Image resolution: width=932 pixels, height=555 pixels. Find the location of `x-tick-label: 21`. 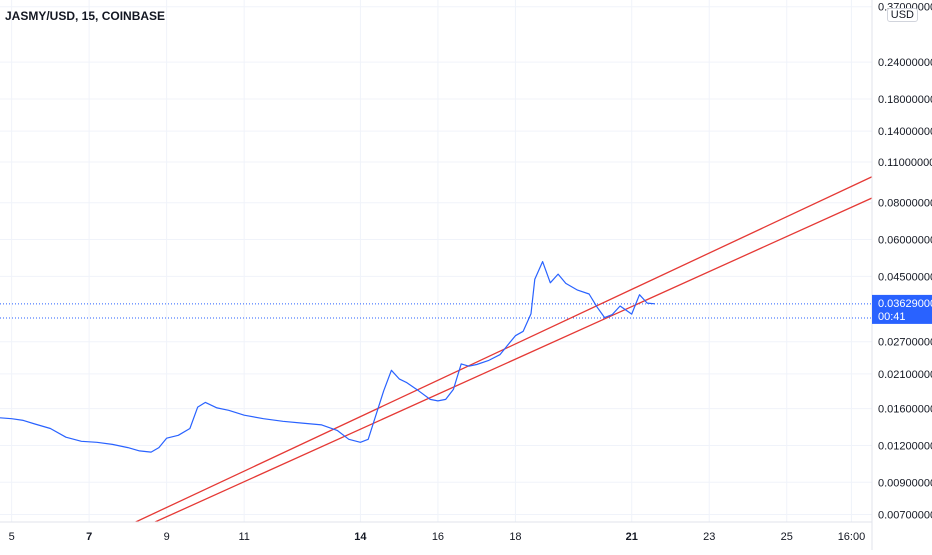

x-tick-label: 21 is located at coordinates (632, 537).